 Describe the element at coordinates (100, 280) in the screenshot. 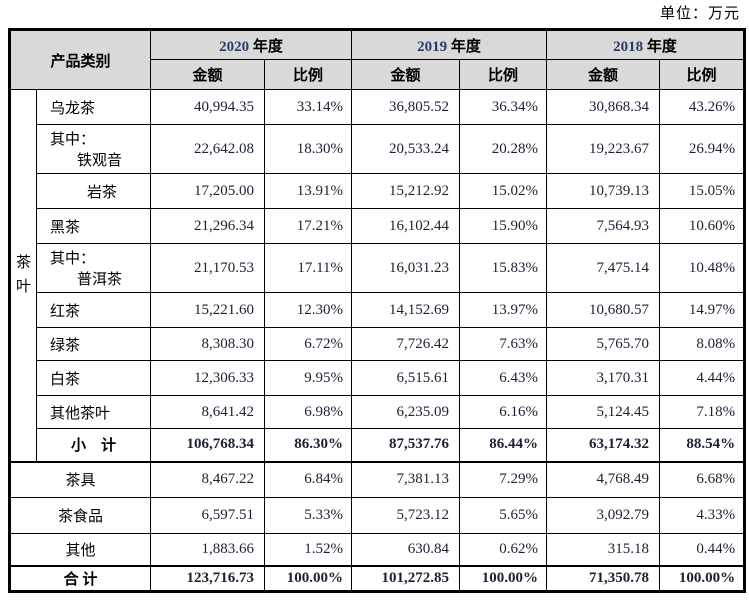

I see `row-label-line2: 普洱茶` at that location.